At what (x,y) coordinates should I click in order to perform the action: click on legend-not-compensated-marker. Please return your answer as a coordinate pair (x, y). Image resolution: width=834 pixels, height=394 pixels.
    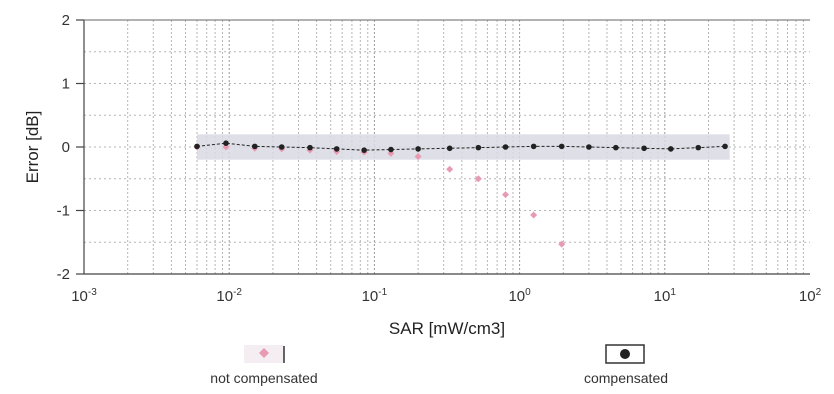
    Looking at the image, I should click on (264, 353).